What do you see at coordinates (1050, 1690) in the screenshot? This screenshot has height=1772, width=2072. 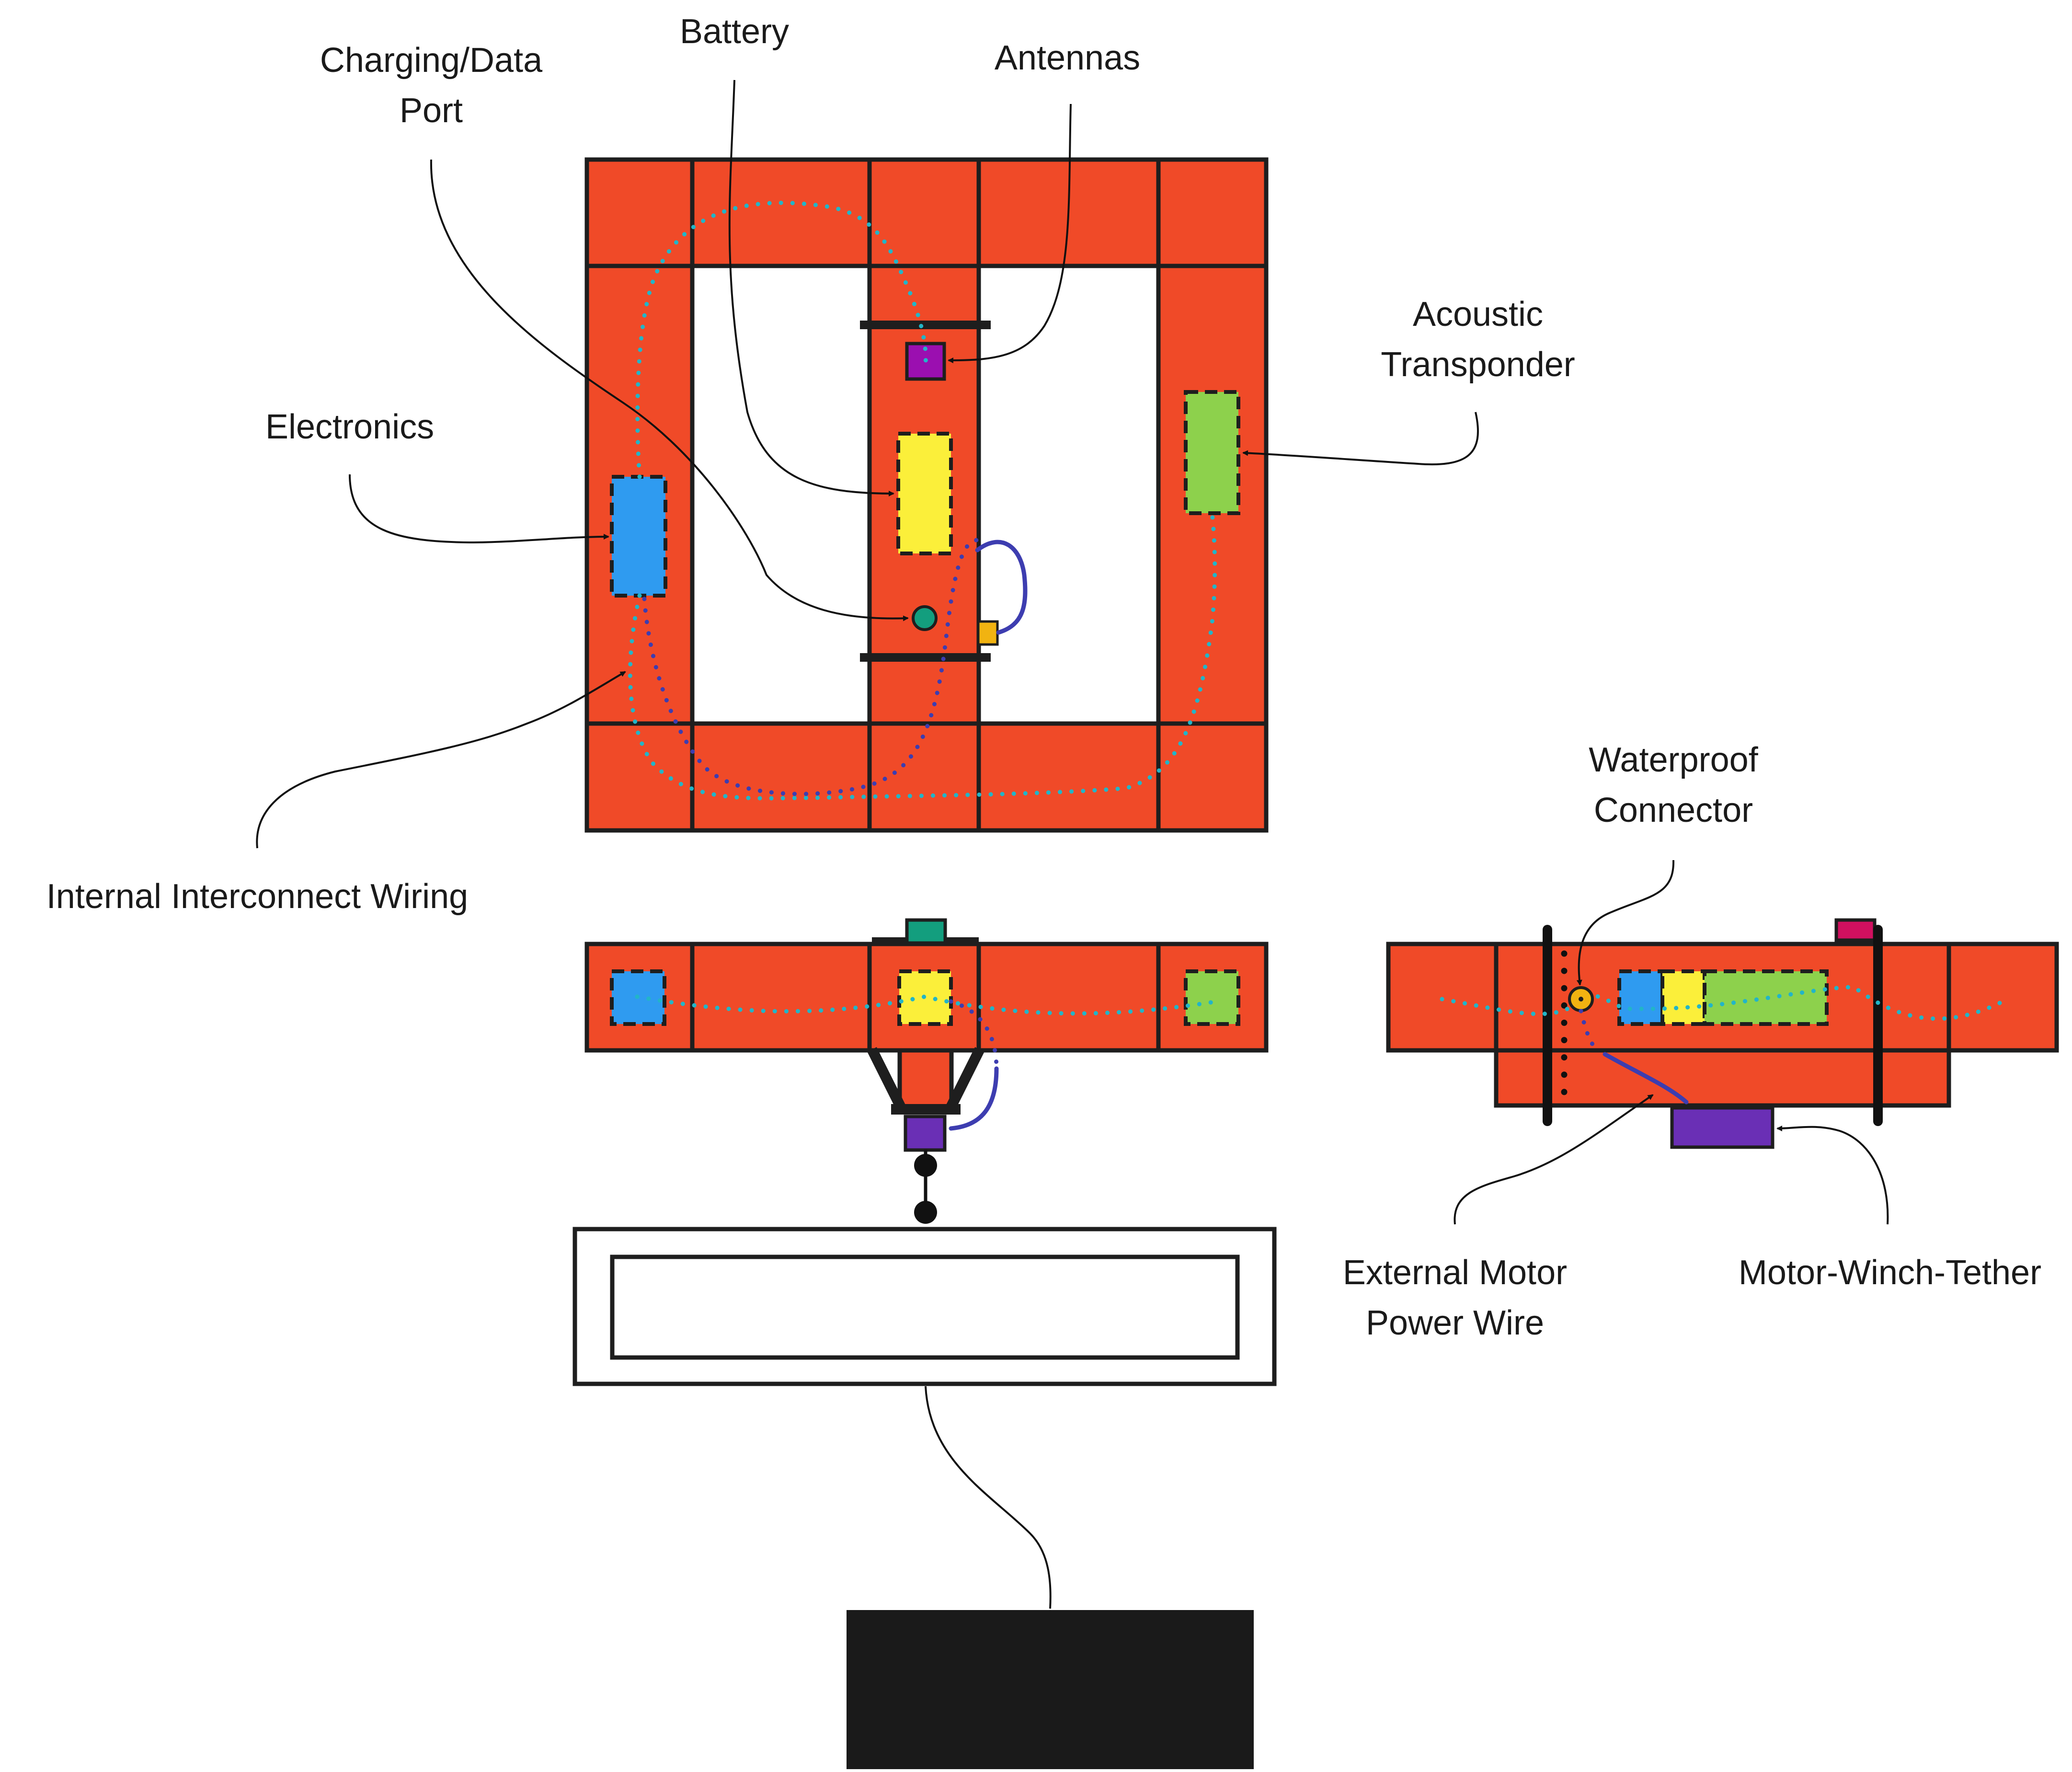 I see `ballast-block` at bounding box center [1050, 1690].